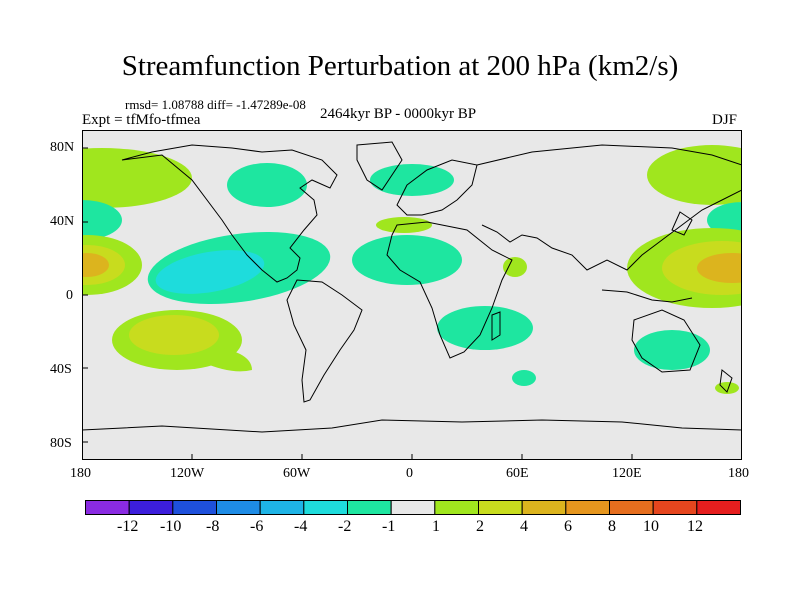 The width and height of the screenshot is (800, 600). Describe the element at coordinates (517, 473) in the screenshot. I see `lon-label-60e: 60E` at that location.